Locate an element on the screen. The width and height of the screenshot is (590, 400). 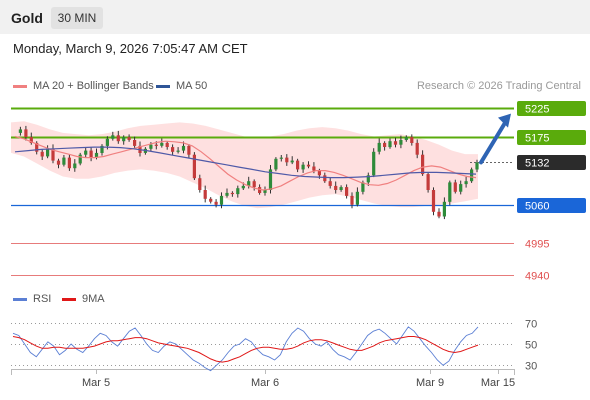
ma50-swatch is located at coordinates (163, 86).